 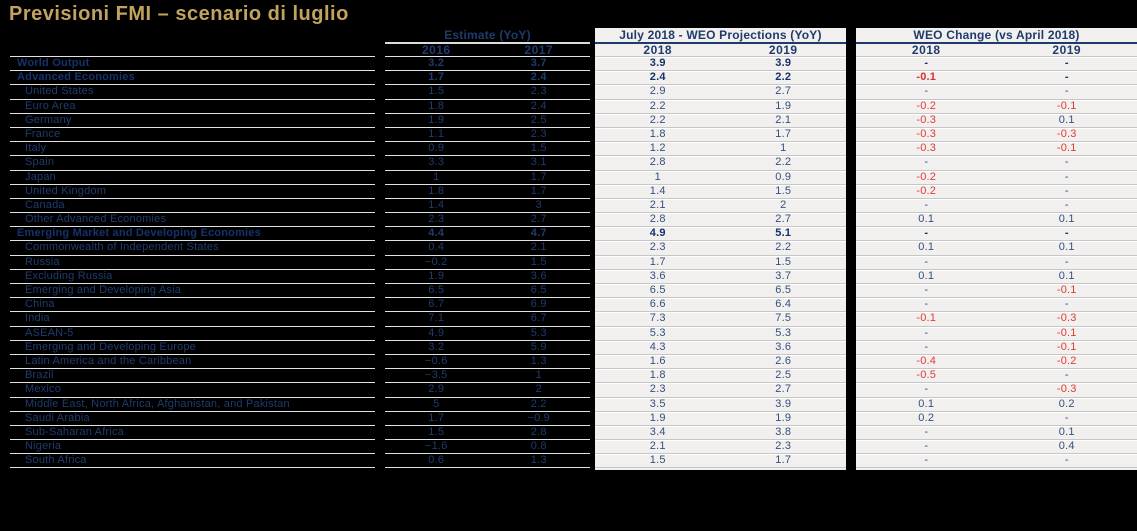 I want to click on proj-2019-cell: 5.1, so click(x=783, y=233).